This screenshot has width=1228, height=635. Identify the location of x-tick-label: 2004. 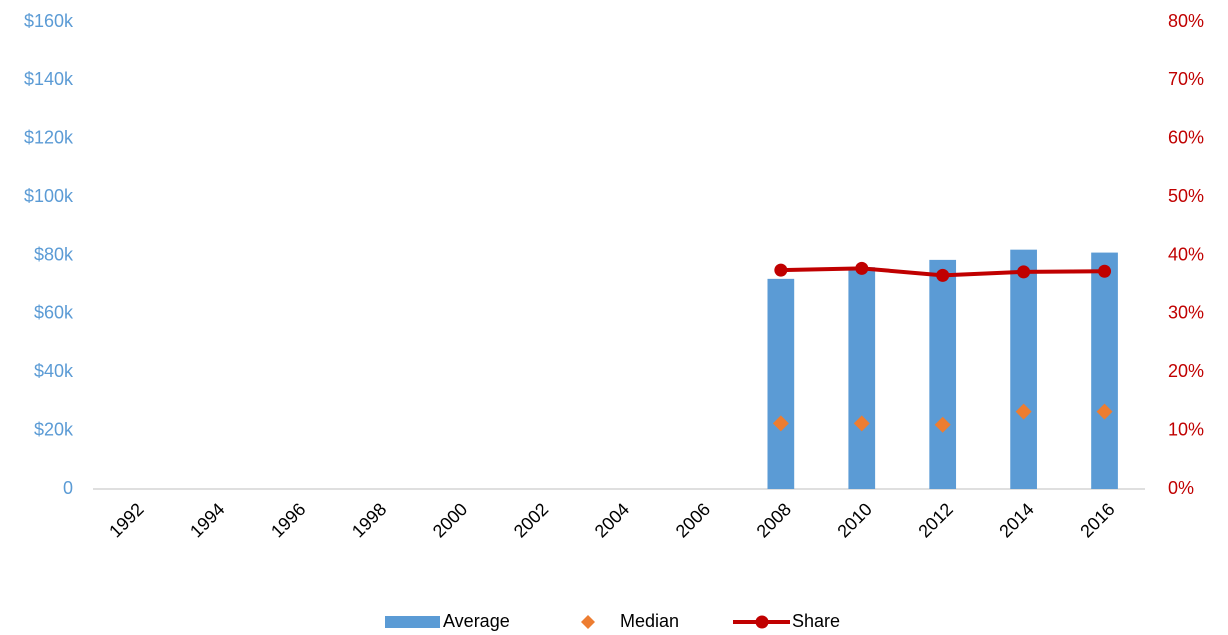
(612, 520).